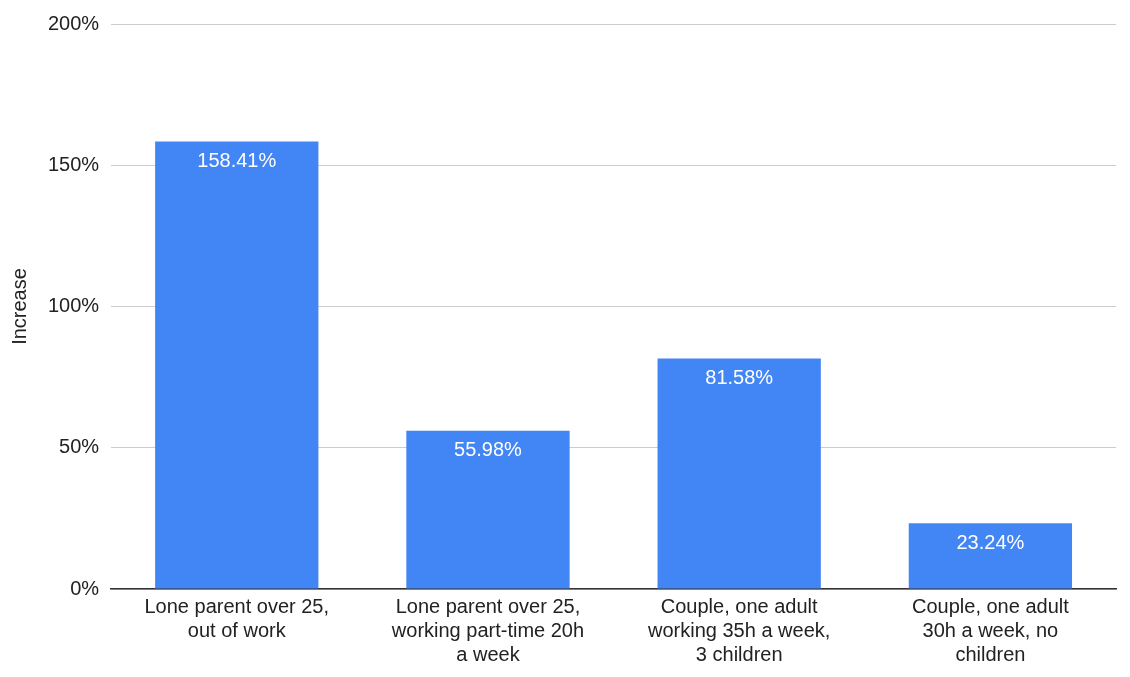  Describe the element at coordinates (739, 377) in the screenshot. I see `data-label: 81.58%` at that location.